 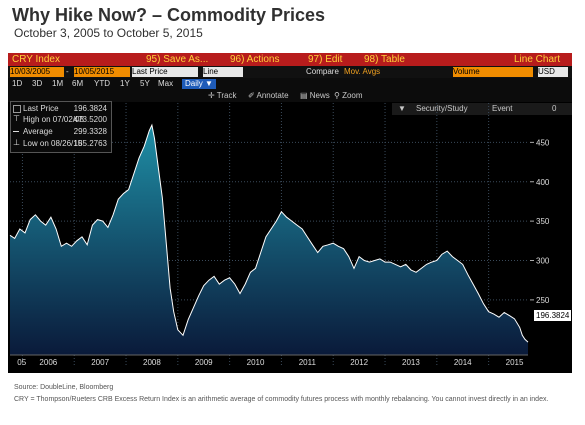 I want to click on mov-avgs-label: Mov. Avgs, so click(x=362, y=71).